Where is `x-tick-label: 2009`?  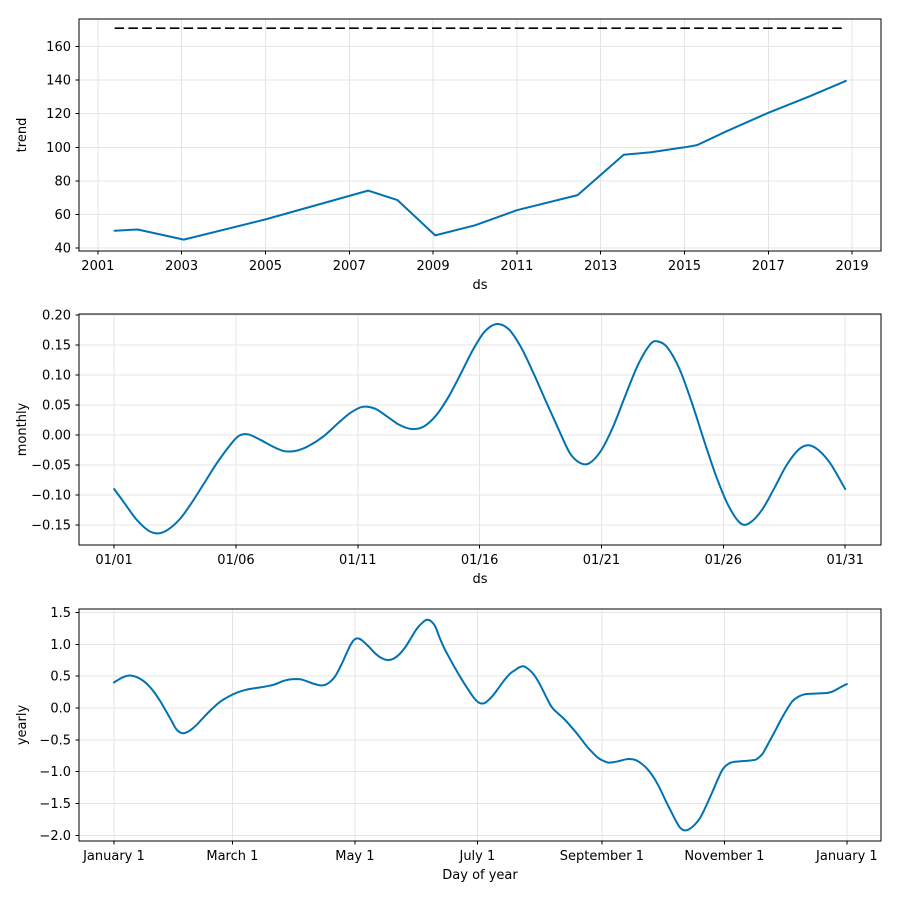
x-tick-label: 2009 is located at coordinates (433, 266).